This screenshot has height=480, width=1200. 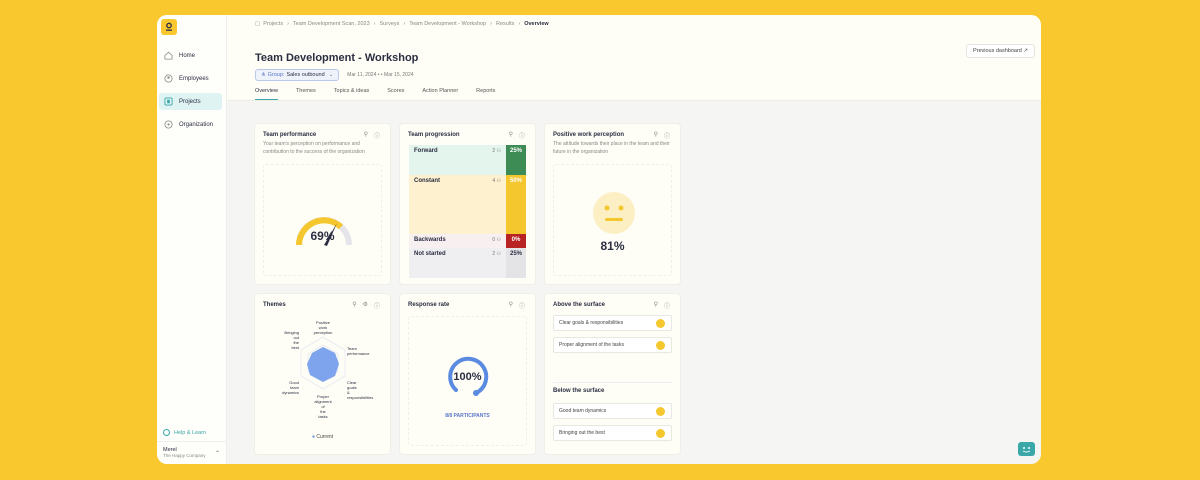 I want to click on group-selector: ⋔ Group: Sales outbound ⌄, so click(x=297, y=75).